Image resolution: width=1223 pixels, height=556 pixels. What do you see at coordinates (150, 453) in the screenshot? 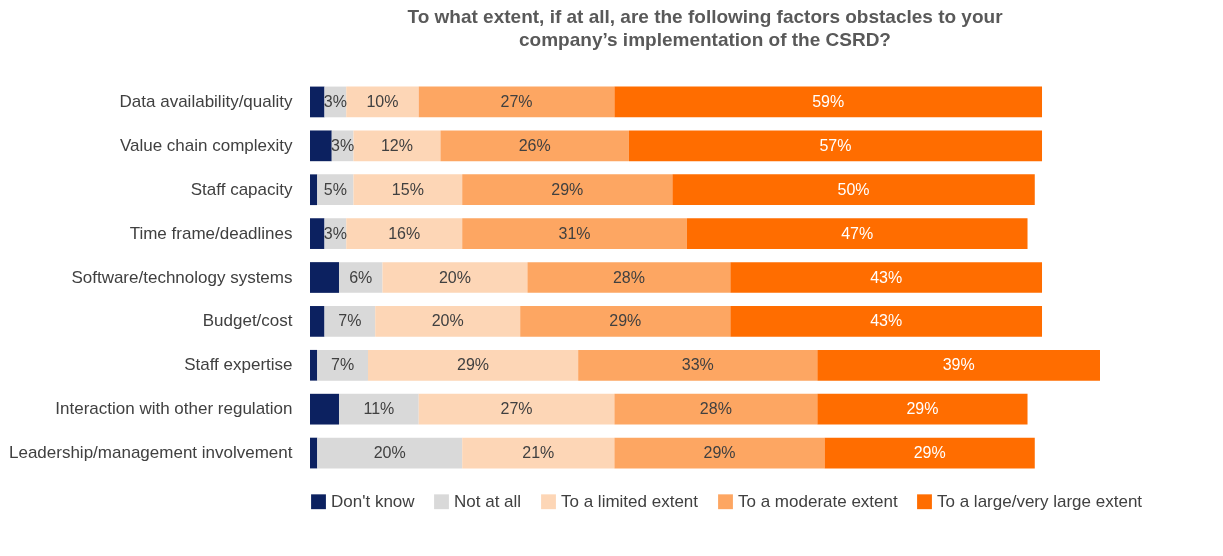
I see `y-tick-label: Leadership/management involvement` at bounding box center [150, 453].